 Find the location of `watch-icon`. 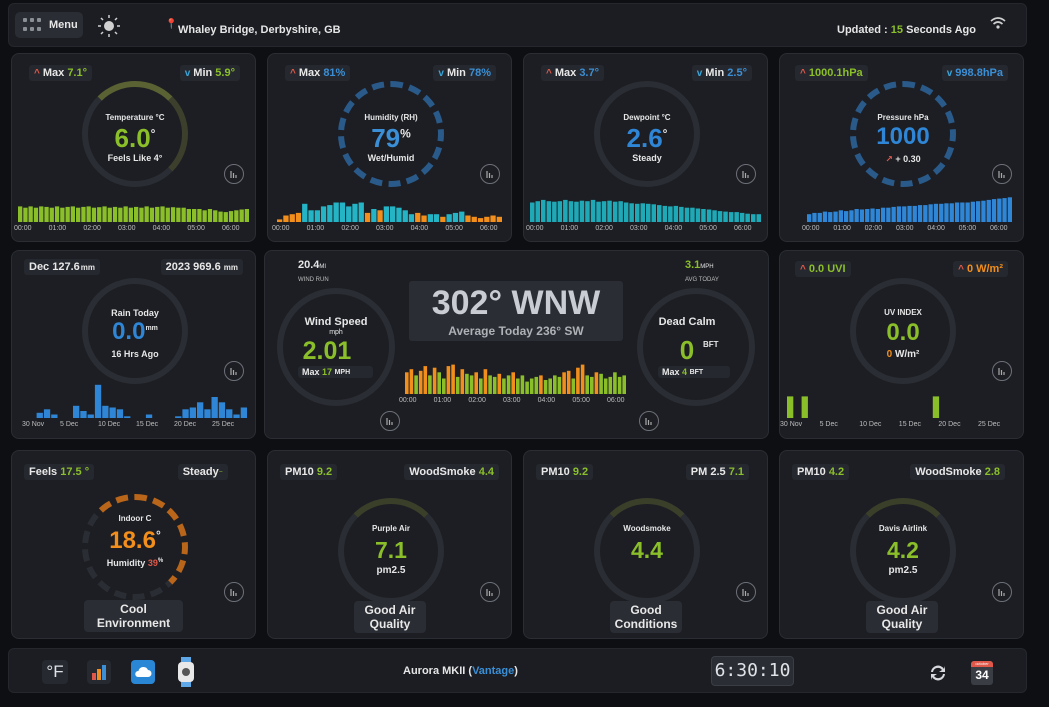

watch-icon is located at coordinates (186, 672).